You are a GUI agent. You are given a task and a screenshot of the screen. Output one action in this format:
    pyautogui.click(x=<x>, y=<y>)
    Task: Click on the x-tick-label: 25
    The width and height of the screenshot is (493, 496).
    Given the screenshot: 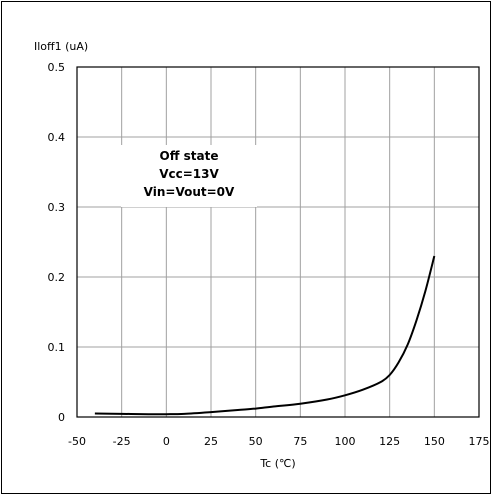 What is the action you would take?
    pyautogui.click(x=211, y=441)
    